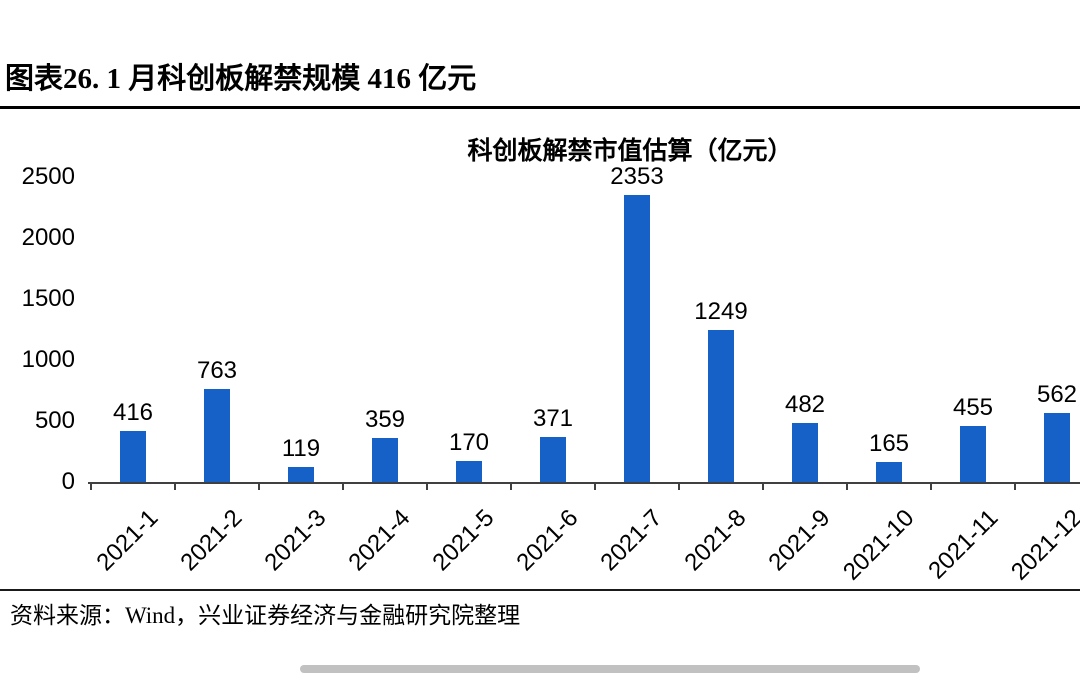 The height and width of the screenshot is (675, 1080). What do you see at coordinates (379, 540) in the screenshot?
I see `x-axis-label: 2021-4` at bounding box center [379, 540].